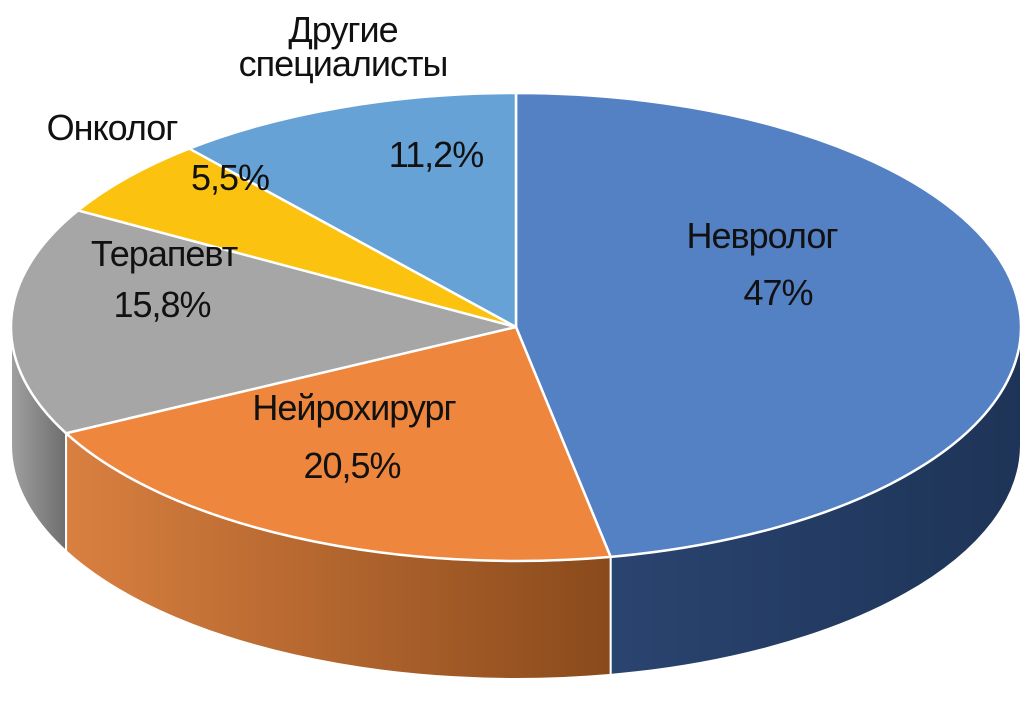  Describe the element at coordinates (354, 407) in the screenshot. I see `slice-category-label-1: Нейрохирург` at that location.